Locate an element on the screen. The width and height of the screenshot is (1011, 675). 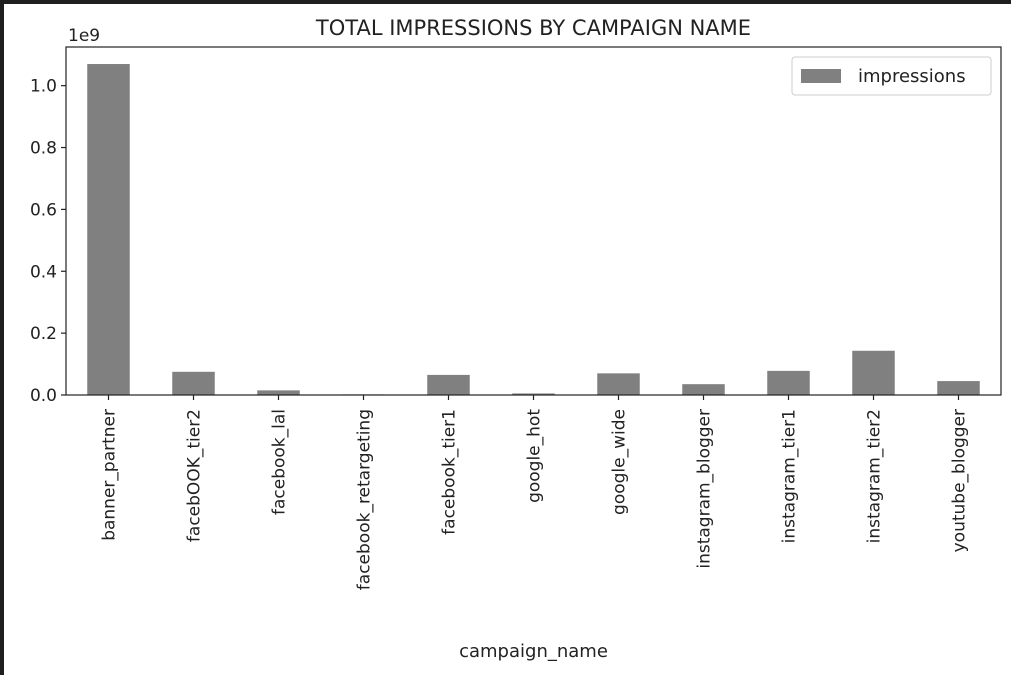
y-tick-label: 0.8 is located at coordinates (43, 149).